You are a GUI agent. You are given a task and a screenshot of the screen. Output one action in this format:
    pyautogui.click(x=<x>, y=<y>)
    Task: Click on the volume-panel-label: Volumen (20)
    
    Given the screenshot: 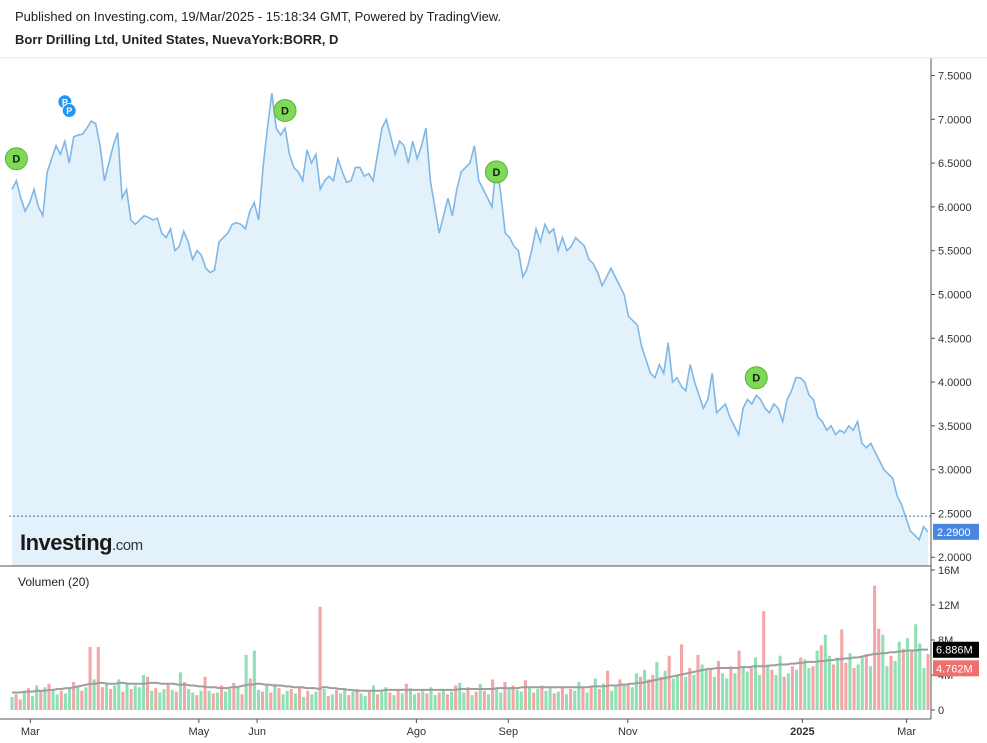 What is the action you would take?
    pyautogui.click(x=54, y=582)
    